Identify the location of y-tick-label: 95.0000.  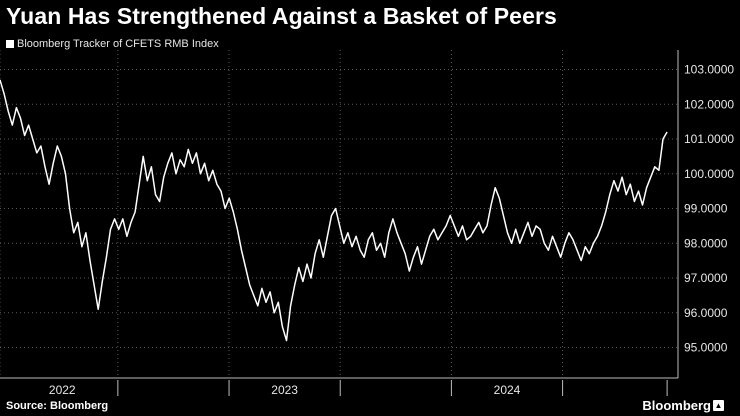
(706, 348).